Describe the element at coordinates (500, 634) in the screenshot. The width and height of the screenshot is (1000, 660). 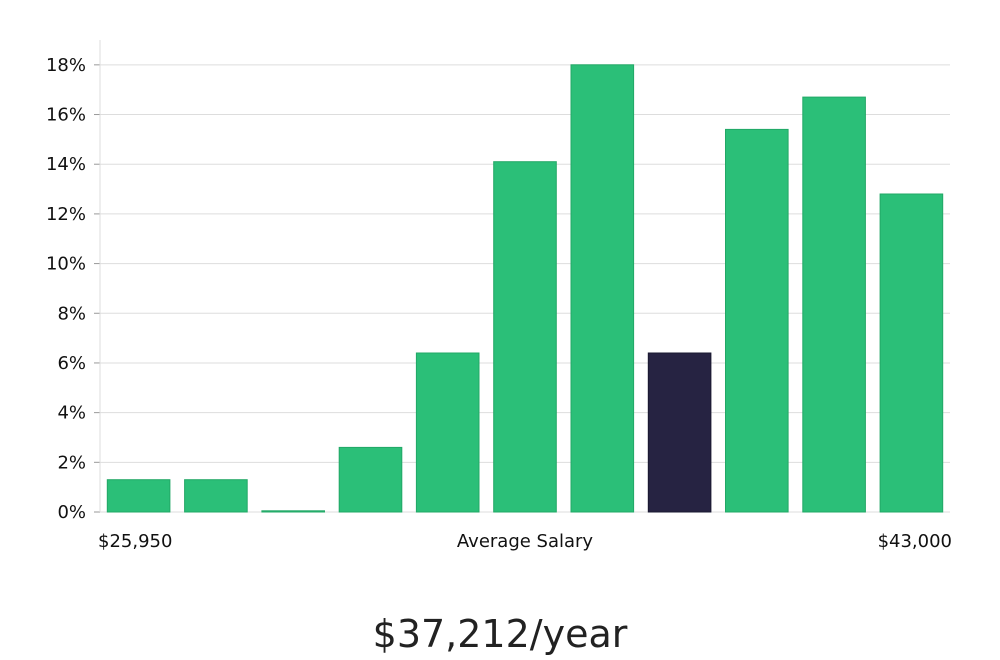
I see `average-salary-headline: $37,212/year` at that location.